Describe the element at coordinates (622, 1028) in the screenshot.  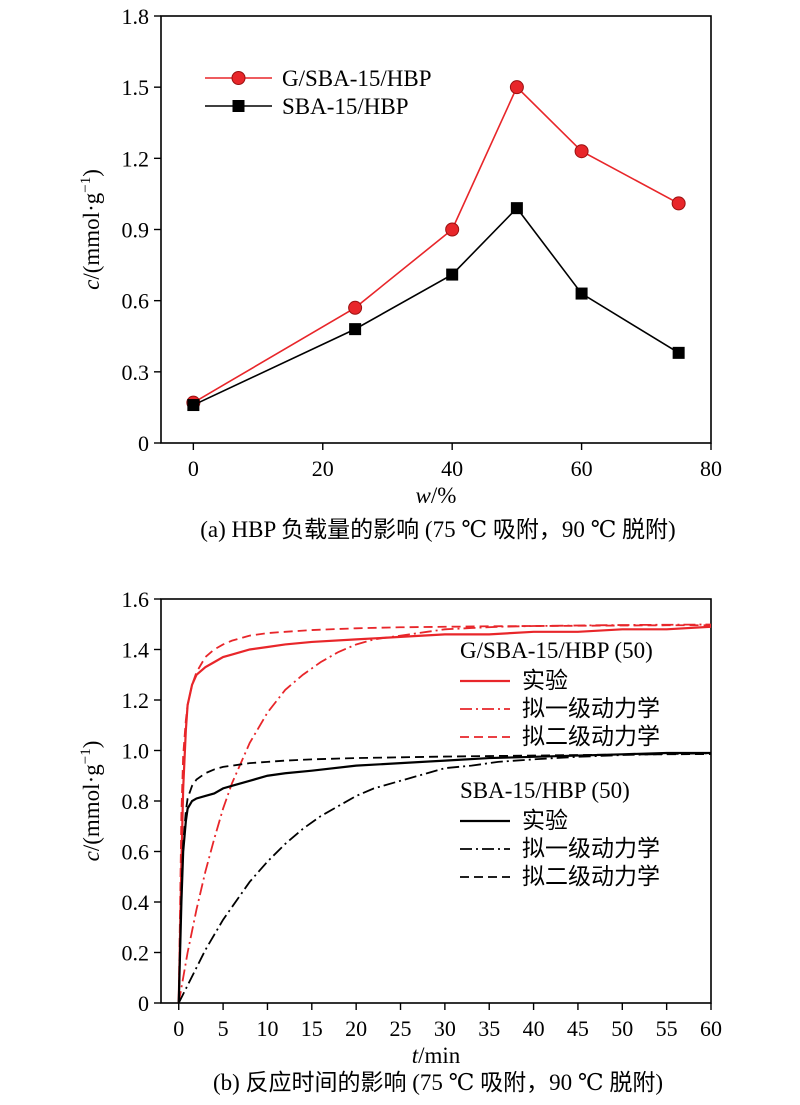
I see `x-tick-label: 50` at that location.